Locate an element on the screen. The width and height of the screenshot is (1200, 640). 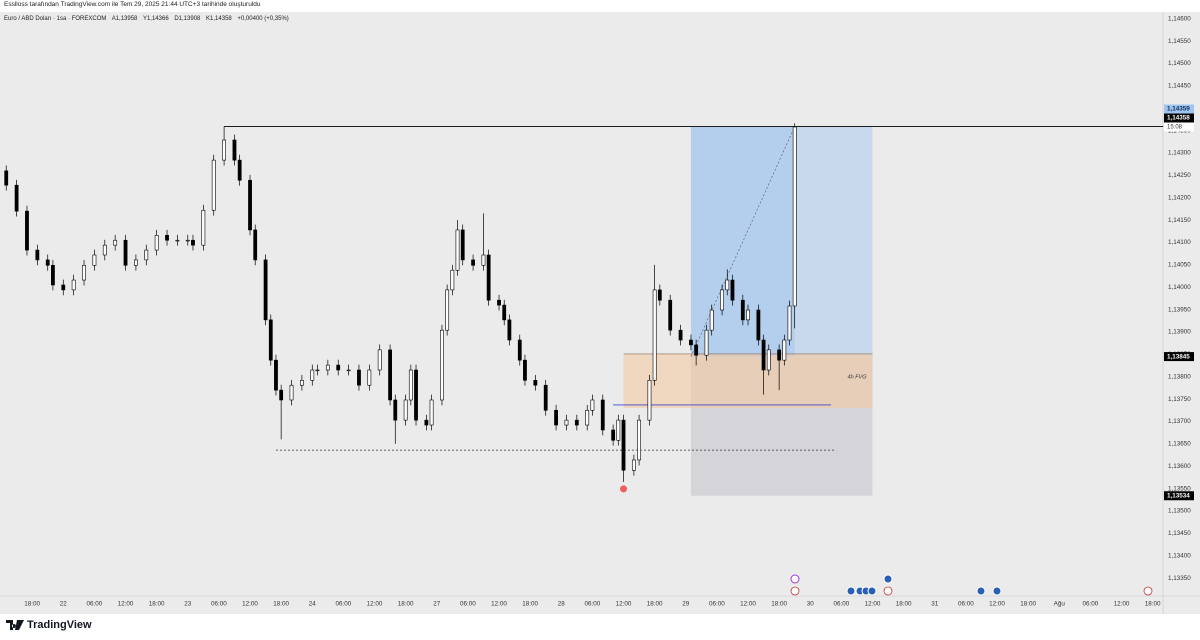
y-tick-label: 1,14050 is located at coordinates (1179, 265).